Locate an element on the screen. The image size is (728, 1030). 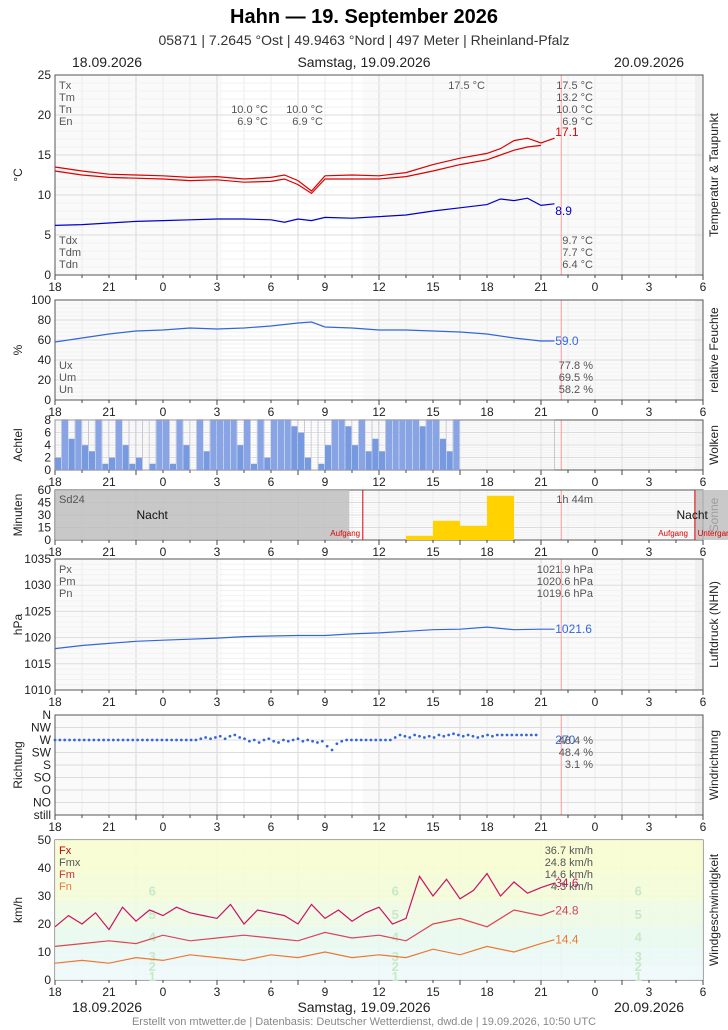
winddir-xtick-label: 0 is located at coordinates (595, 827).